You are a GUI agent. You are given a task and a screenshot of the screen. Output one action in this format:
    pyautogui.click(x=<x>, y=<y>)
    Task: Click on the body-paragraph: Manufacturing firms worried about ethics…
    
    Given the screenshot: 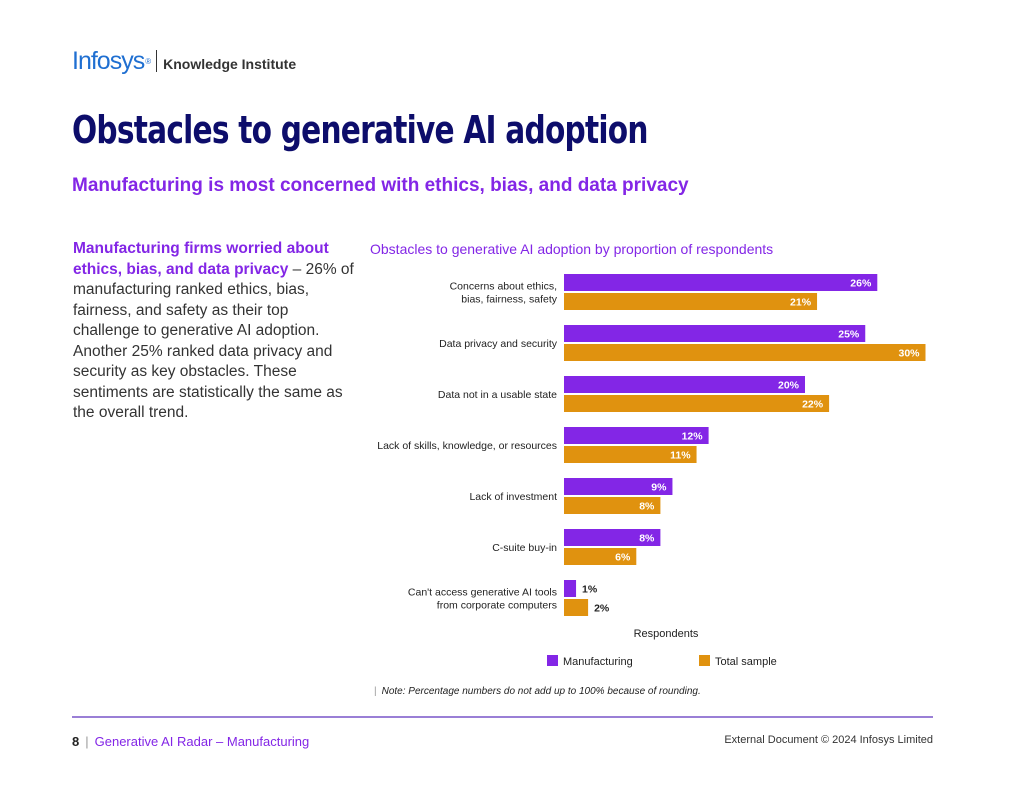 What is the action you would take?
    pyautogui.click(x=215, y=331)
    